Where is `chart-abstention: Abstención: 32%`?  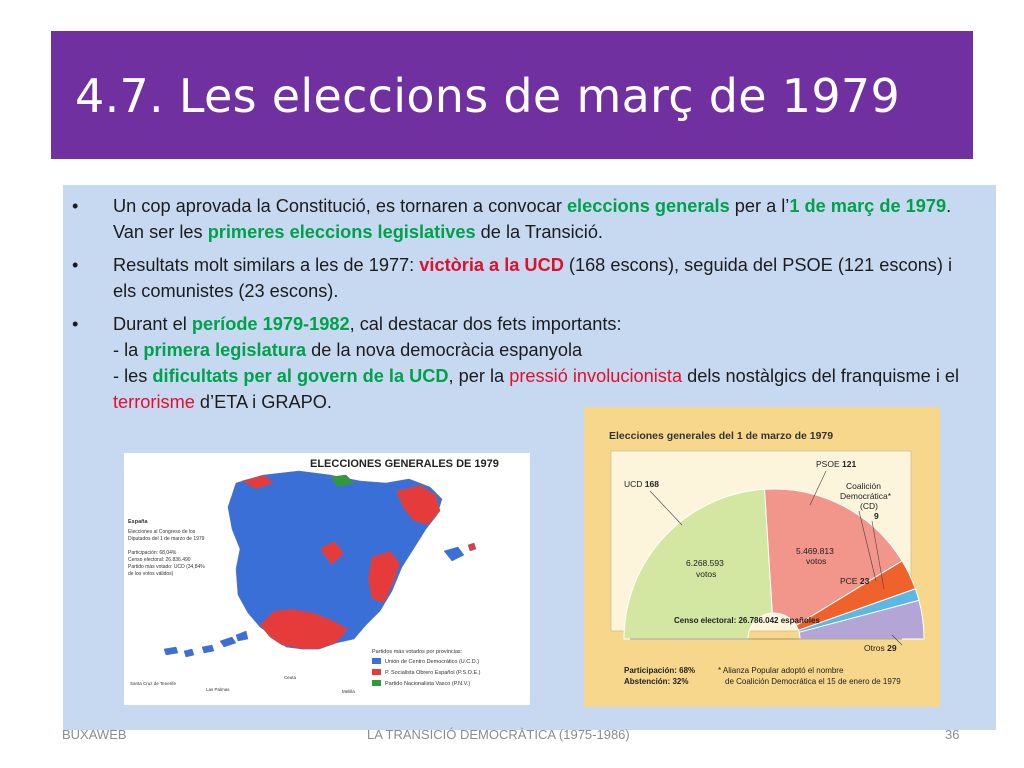
chart-abstention: Abstención: 32% is located at coordinates (656, 681).